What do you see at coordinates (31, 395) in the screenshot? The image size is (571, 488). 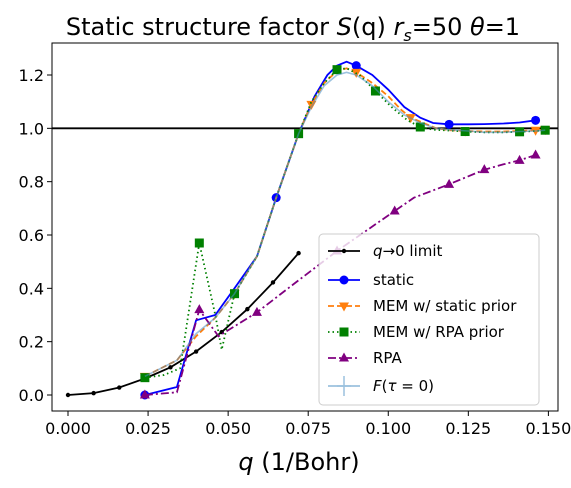 I see `y-tick-label: 0.0` at bounding box center [31, 395].